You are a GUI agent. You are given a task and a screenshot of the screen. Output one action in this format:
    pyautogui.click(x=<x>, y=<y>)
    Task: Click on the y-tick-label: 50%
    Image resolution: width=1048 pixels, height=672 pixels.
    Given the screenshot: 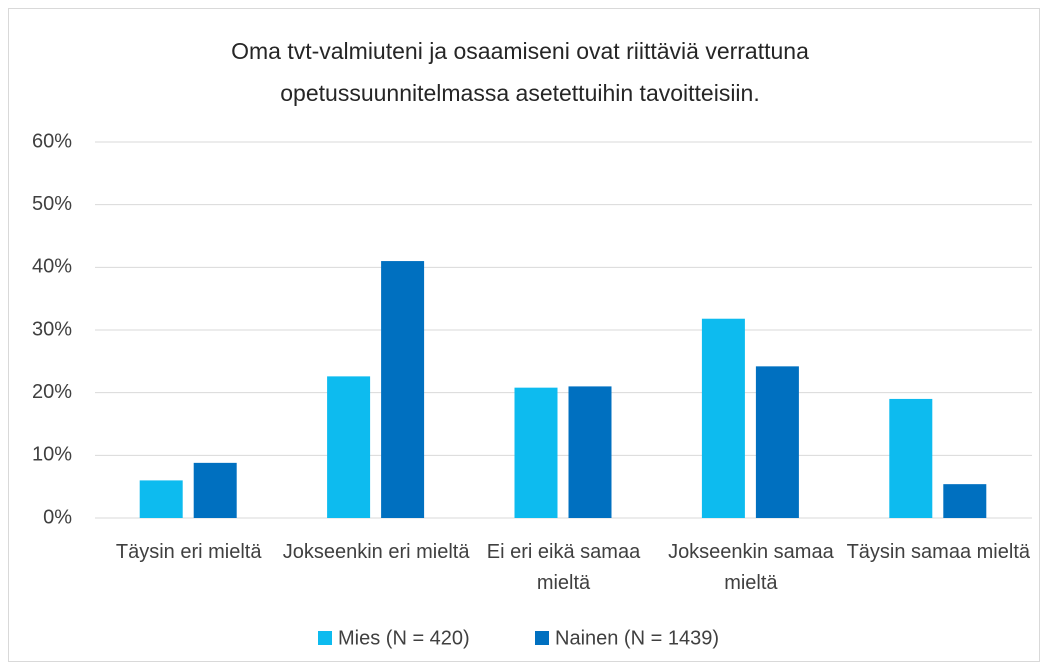 What is the action you would take?
    pyautogui.click(x=52, y=204)
    